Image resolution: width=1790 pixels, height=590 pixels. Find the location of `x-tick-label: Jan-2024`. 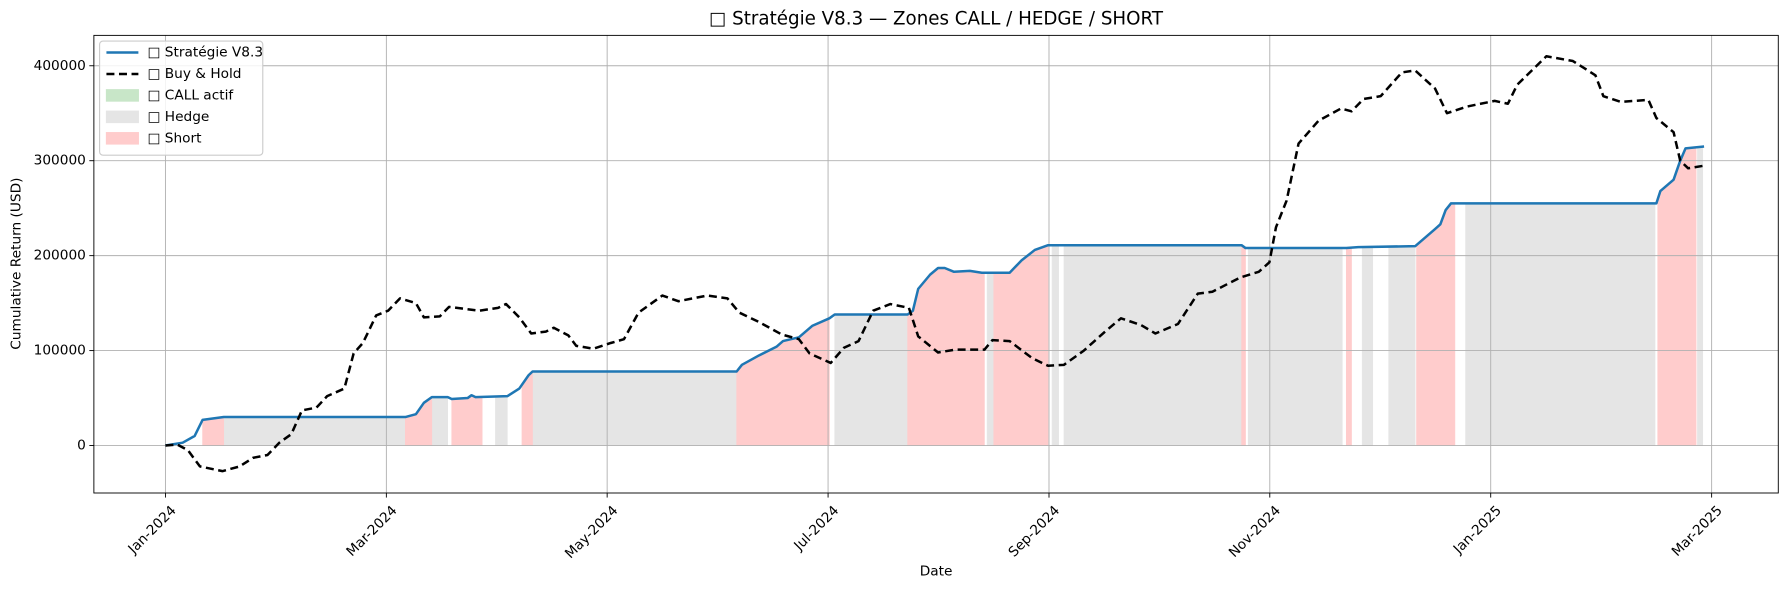

x-tick-label: Jan-2024 is located at coordinates (152, 530).